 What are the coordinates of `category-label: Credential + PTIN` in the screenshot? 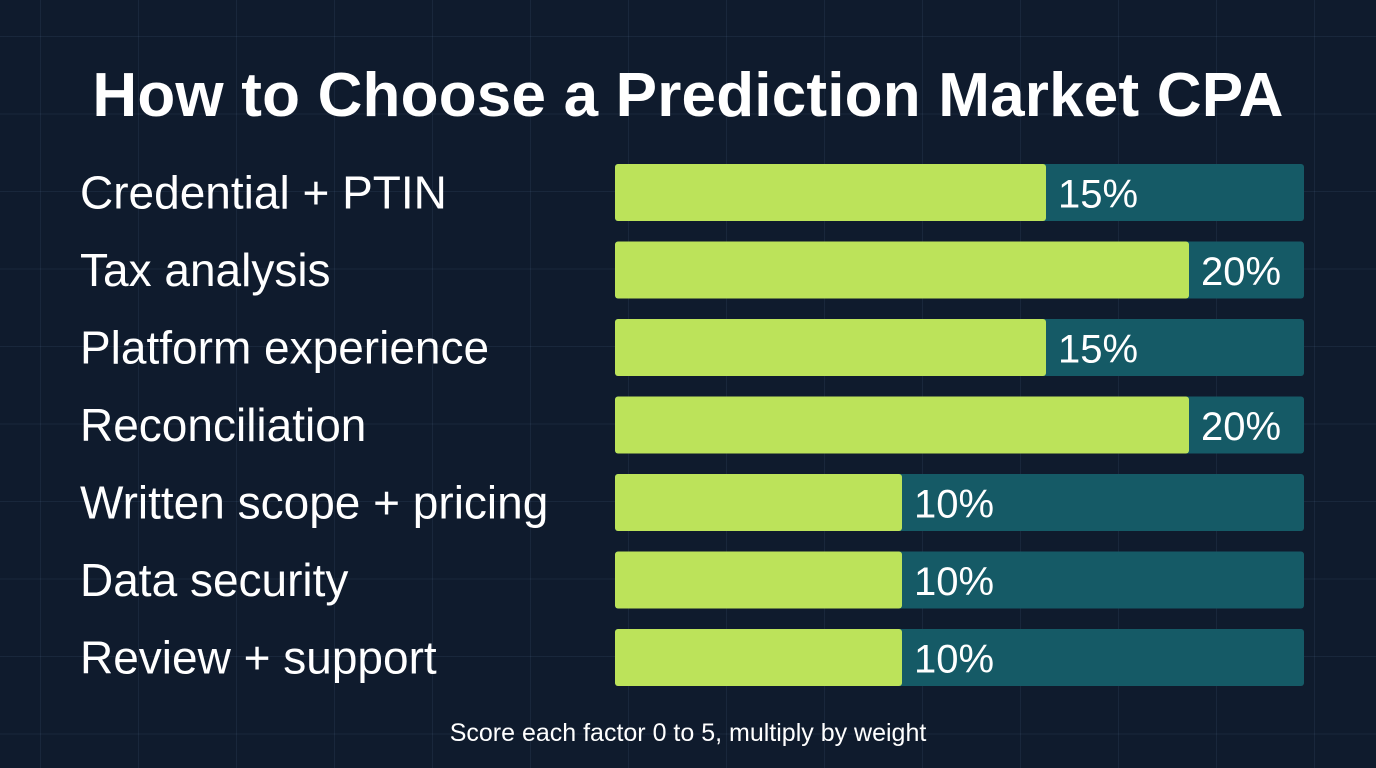 It's located at (263, 193).